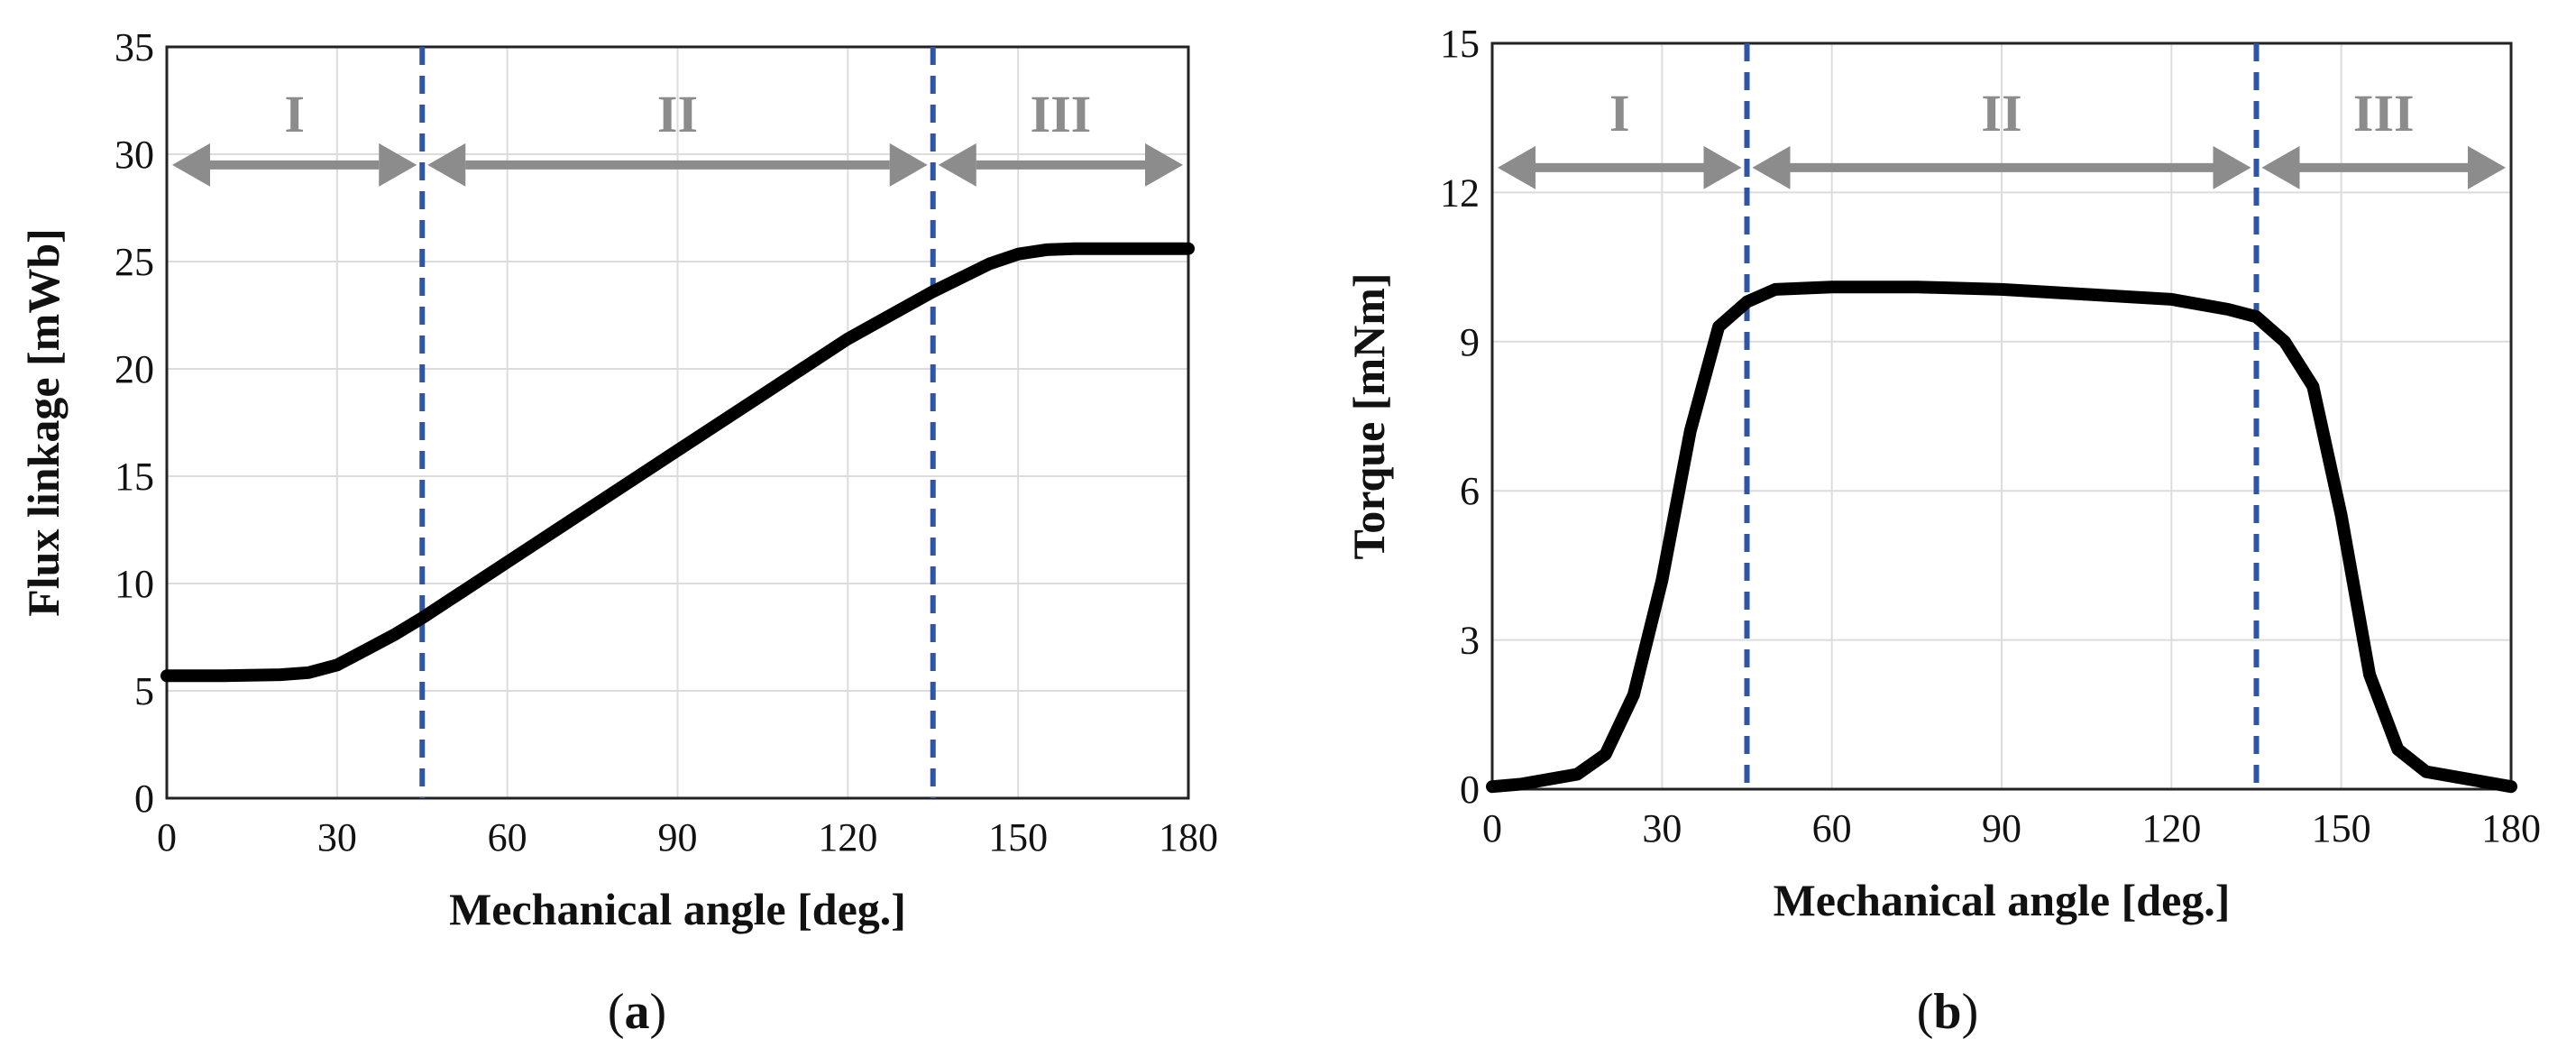 The width and height of the screenshot is (2576, 1048). I want to click on y-tick-label: 10, so click(134, 584).